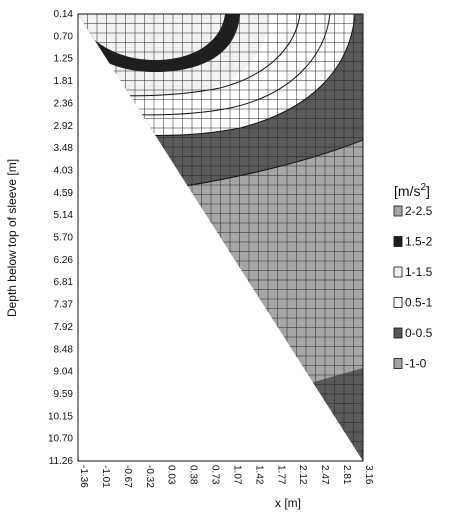 The height and width of the screenshot is (515, 451). I want to click on legend-title-text: [m/s, so click(407, 191).